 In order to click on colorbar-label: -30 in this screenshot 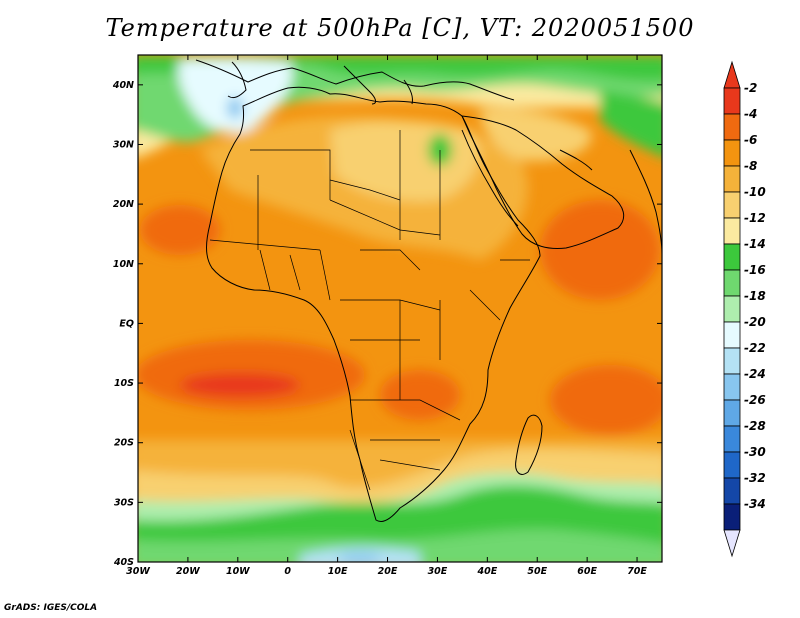, I will do `click(755, 452)`.